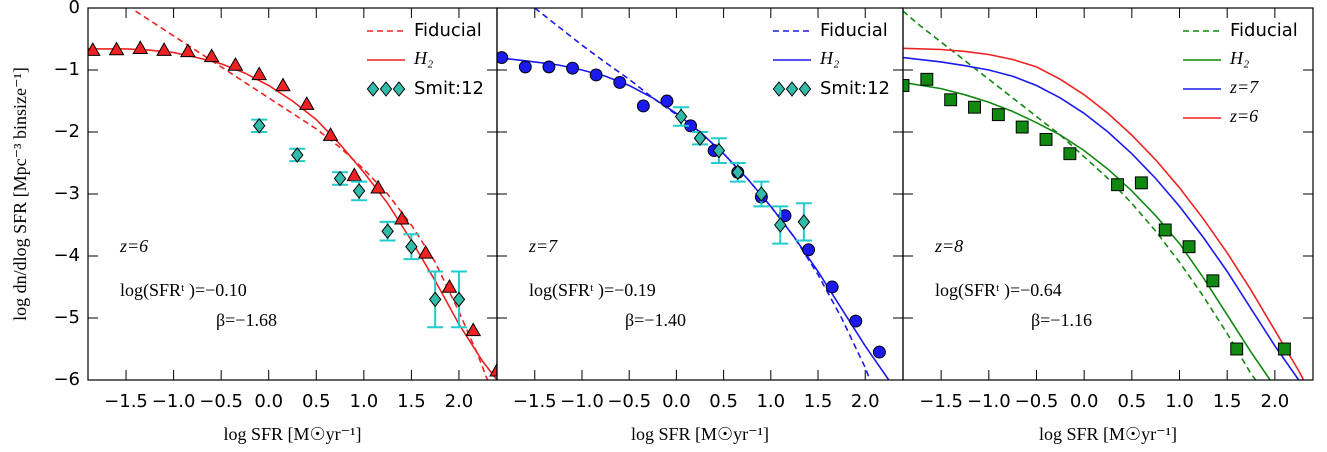 The image size is (1327, 452). What do you see at coordinates (74, 9) in the screenshot?
I see `y-tick-label: 0` at bounding box center [74, 9].